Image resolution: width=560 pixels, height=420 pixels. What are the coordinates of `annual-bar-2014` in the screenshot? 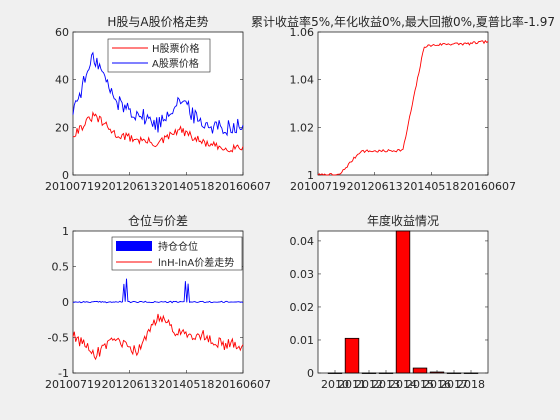 It's located at (403, 302).